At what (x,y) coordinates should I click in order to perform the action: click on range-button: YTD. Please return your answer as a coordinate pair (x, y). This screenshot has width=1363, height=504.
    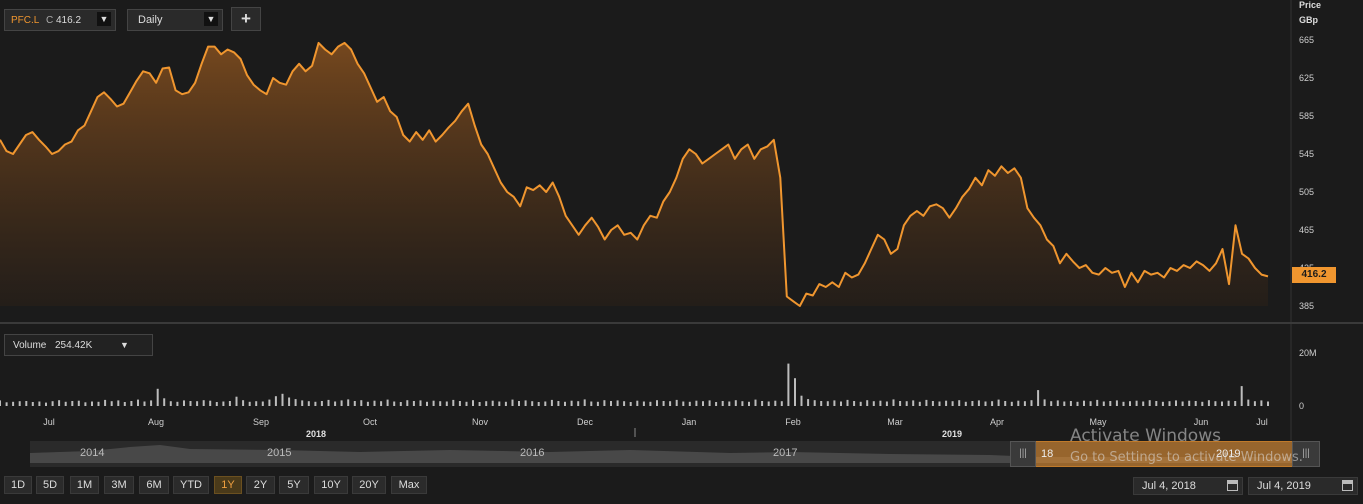
    Looking at the image, I should click on (191, 485).